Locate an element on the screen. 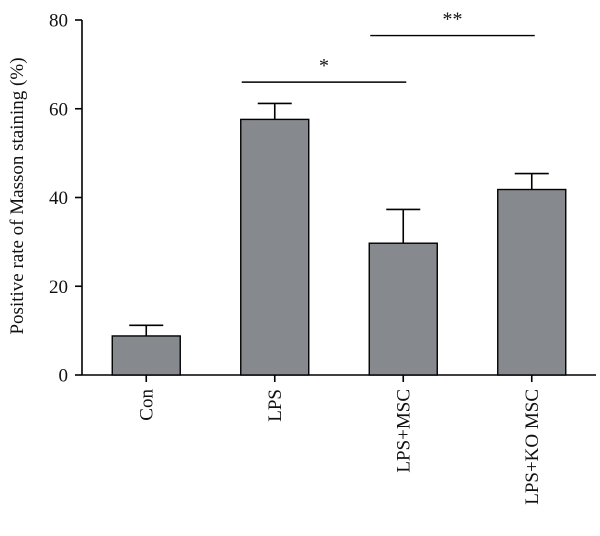  x-tick-label: LPS+MSC is located at coordinates (403, 431).